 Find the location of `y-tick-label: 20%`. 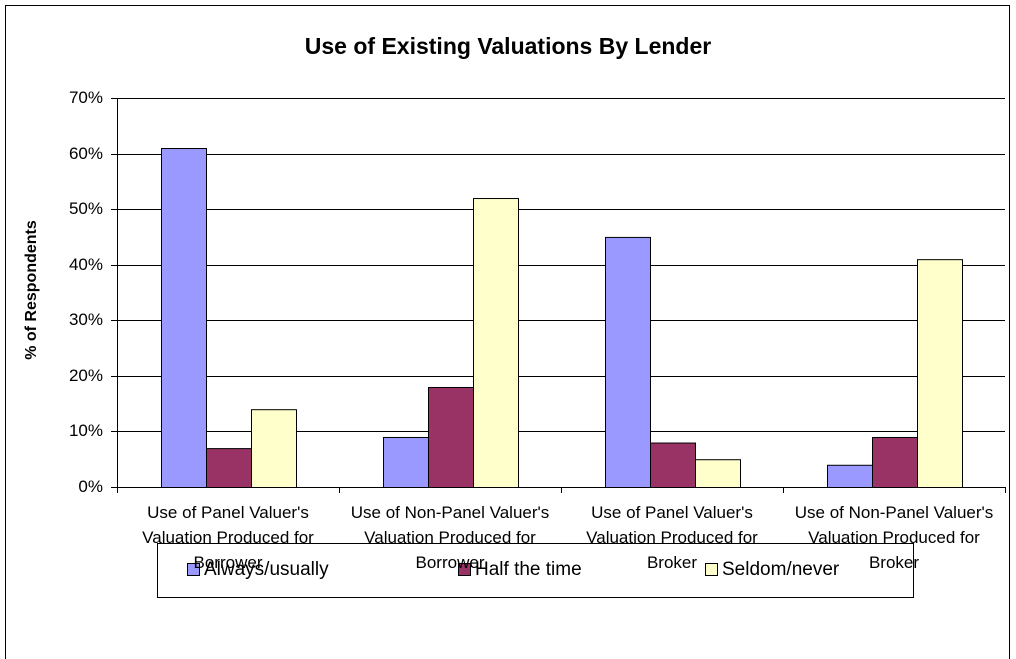

y-tick-label: 20% is located at coordinates (86, 375).